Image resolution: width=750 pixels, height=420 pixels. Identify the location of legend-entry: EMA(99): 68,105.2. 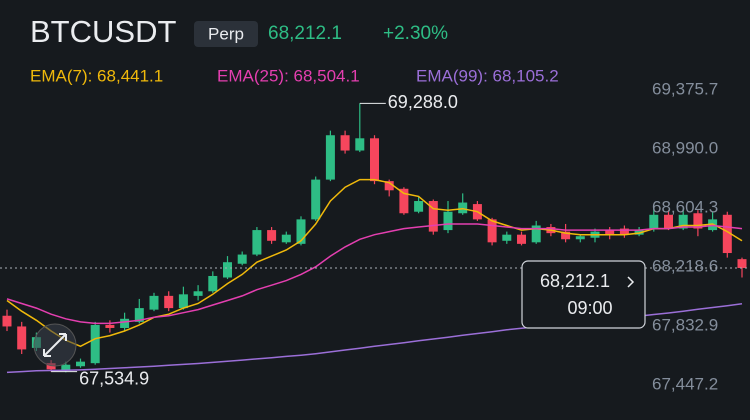
(487, 75).